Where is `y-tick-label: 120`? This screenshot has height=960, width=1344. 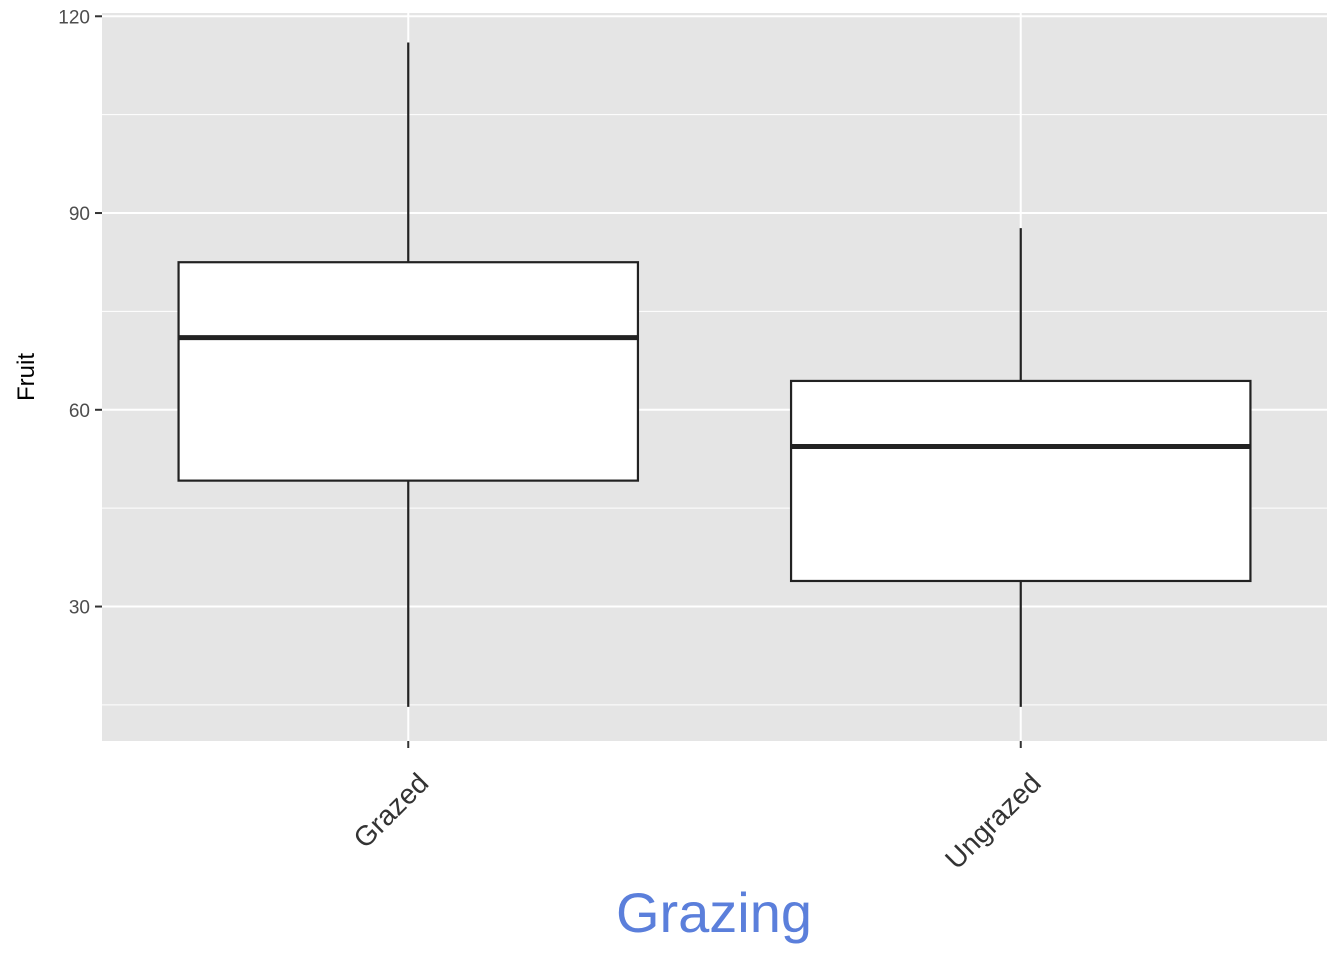
y-tick-label: 120 is located at coordinates (74, 17).